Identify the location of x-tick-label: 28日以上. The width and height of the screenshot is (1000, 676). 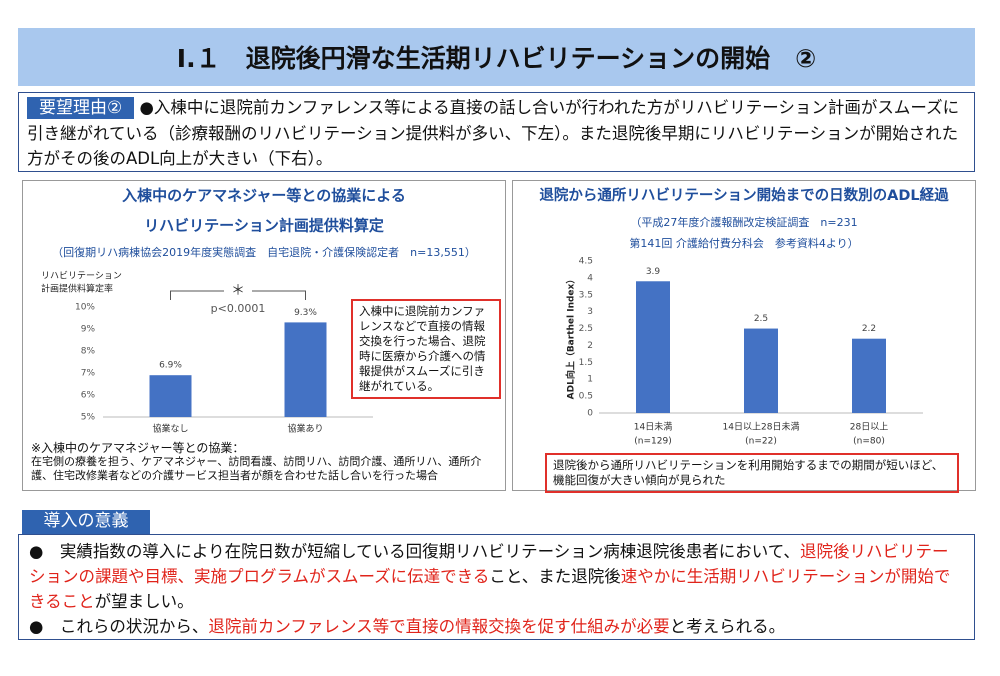
(869, 427).